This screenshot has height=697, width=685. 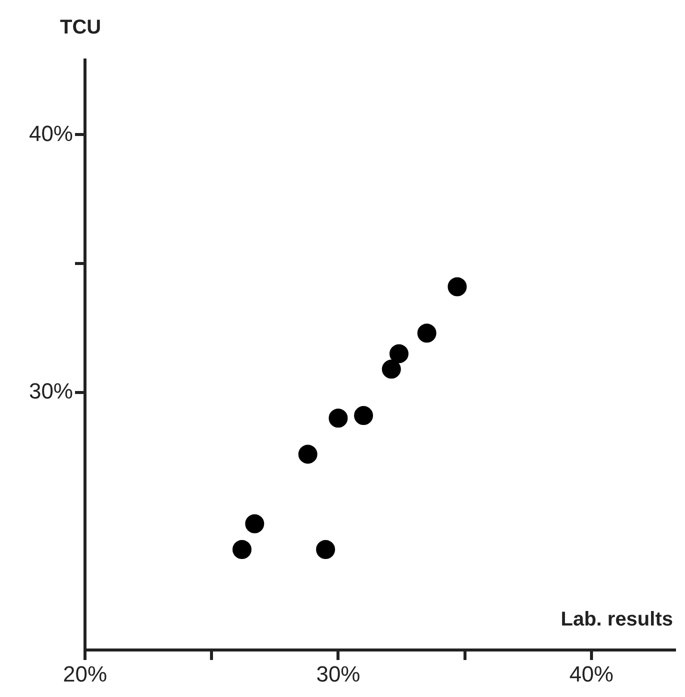 What do you see at coordinates (616, 619) in the screenshot?
I see `x-axis-title: Lab. results` at bounding box center [616, 619].